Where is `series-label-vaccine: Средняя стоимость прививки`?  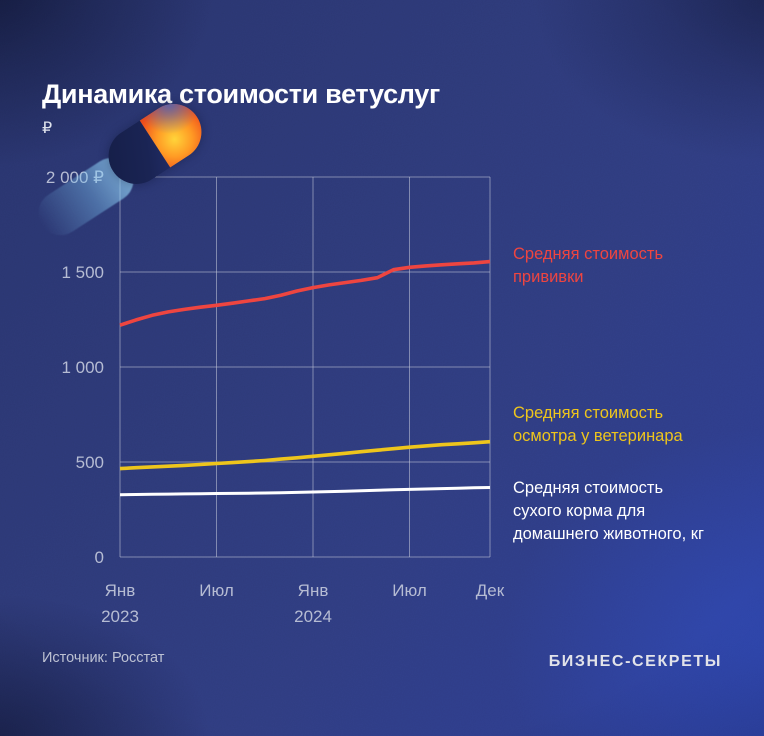
series-label-vaccine: Средняя стоимость прививки is located at coordinates (588, 265).